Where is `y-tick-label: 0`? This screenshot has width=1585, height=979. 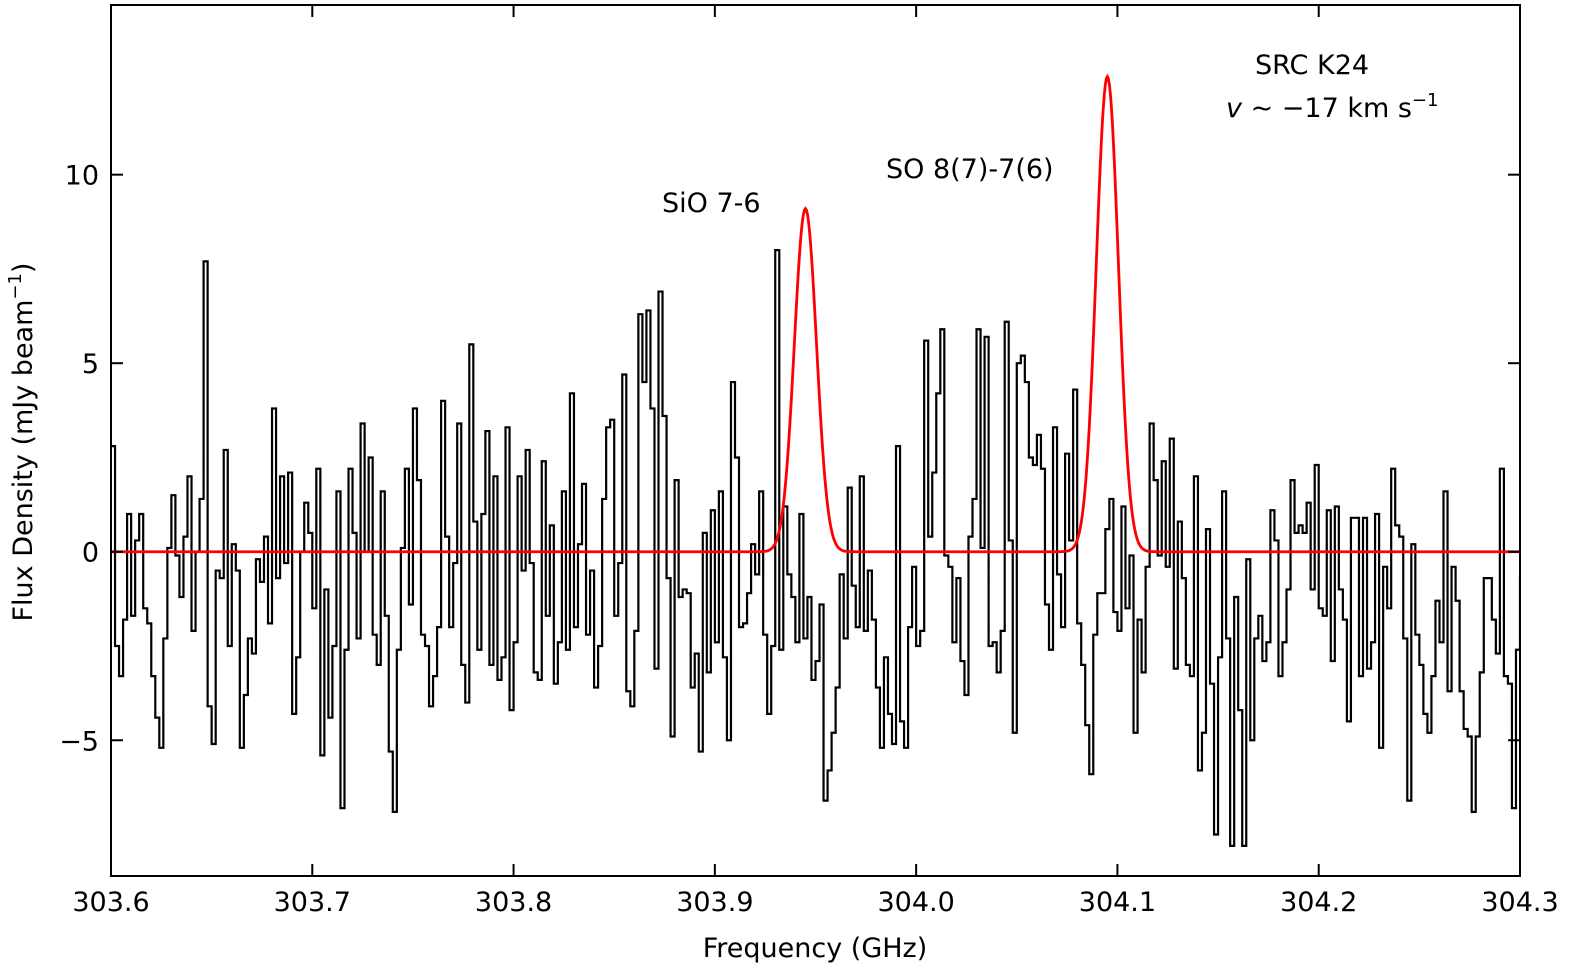 y-tick-label: 0 is located at coordinates (90, 553).